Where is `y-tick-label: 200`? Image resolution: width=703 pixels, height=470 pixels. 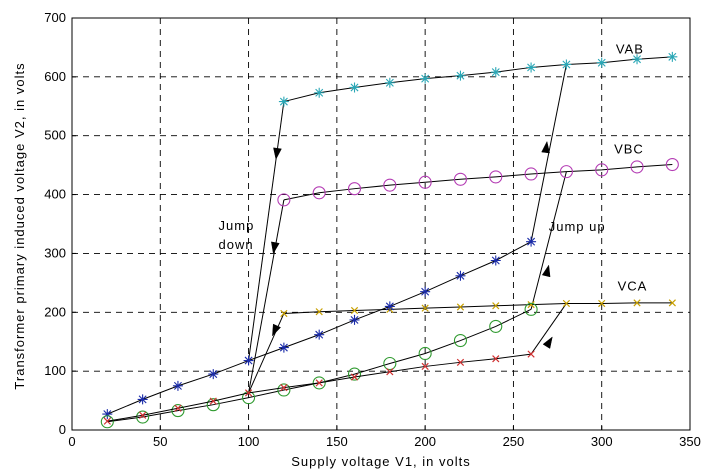 y-tick-label: 200 is located at coordinates (55, 311).